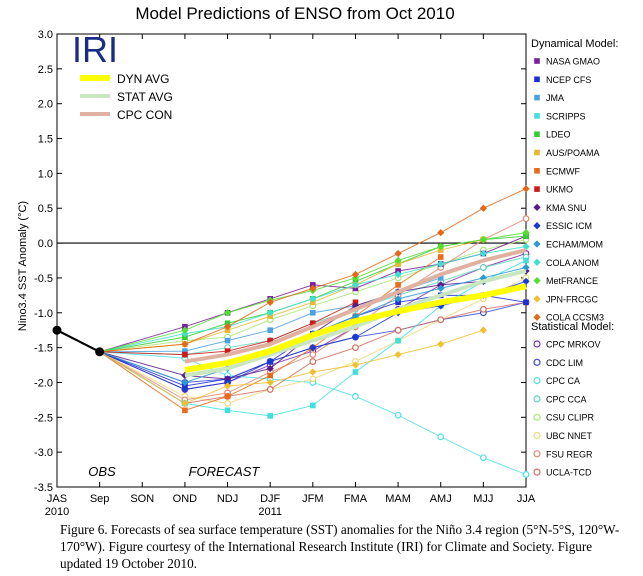 Image resolution: width=643 pixels, height=576 pixels. I want to click on average-legend: DYN AVG STAT AVG CPC CON, so click(126, 97).